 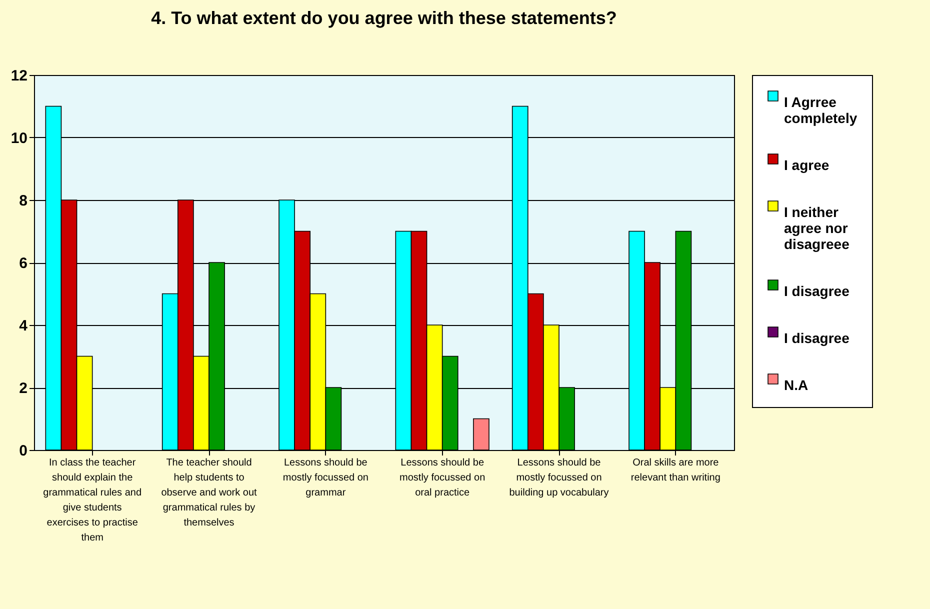 What do you see at coordinates (23, 388) in the screenshot?
I see `y-tick-label: 2` at bounding box center [23, 388].